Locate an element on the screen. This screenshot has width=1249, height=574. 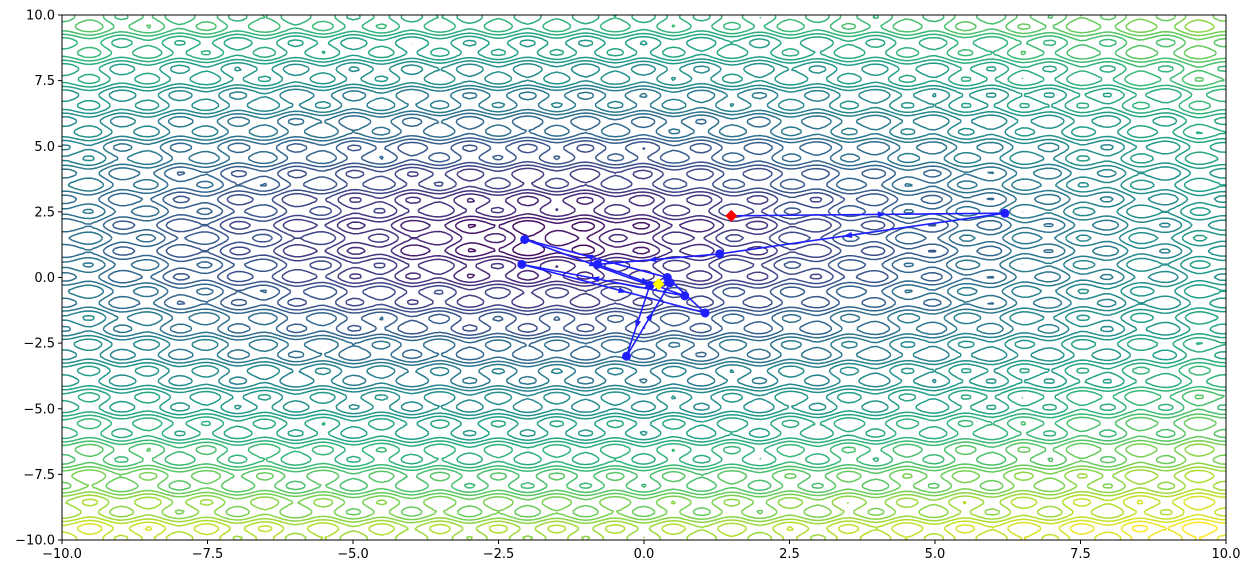
y-tick-label: 7.5 is located at coordinates (44, 81).